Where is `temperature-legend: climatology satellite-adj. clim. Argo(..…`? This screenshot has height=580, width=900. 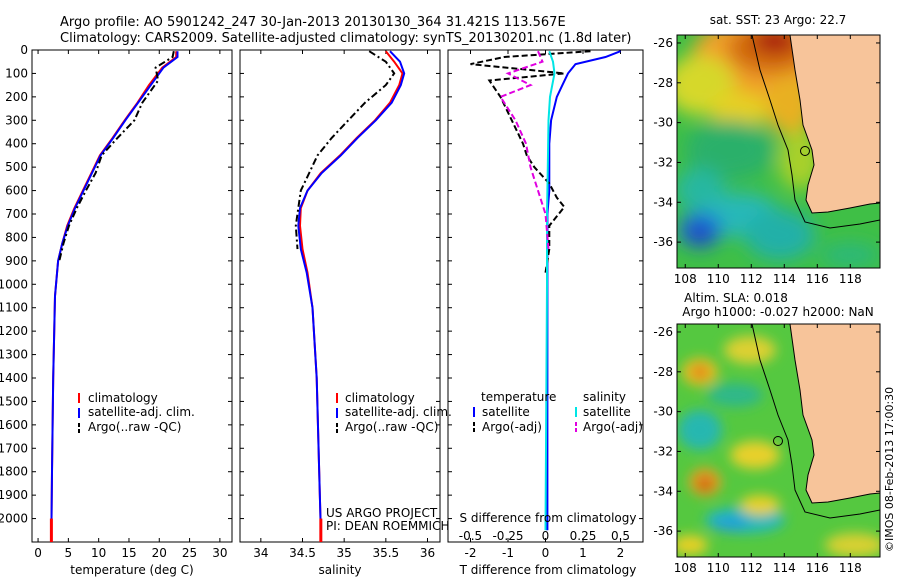 temperature-legend: climatology satellite-adj. clim. Argo(..… is located at coordinates (136, 412).